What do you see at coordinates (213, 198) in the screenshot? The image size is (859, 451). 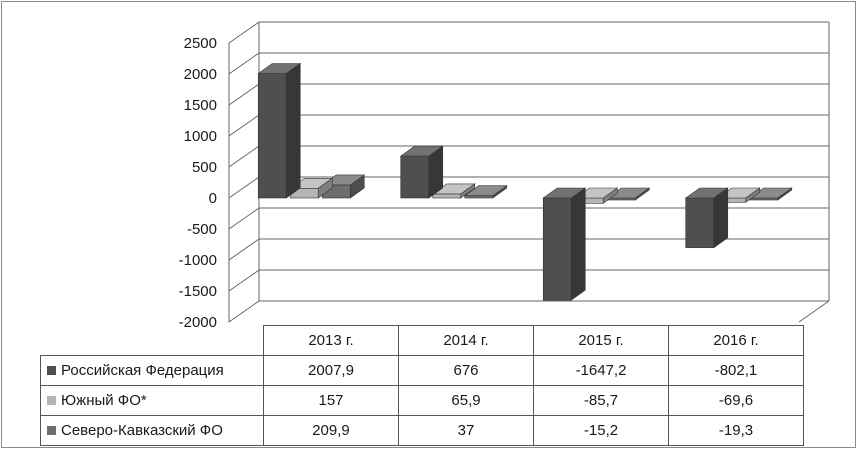 I see `y-tick-label: 0` at bounding box center [213, 198].